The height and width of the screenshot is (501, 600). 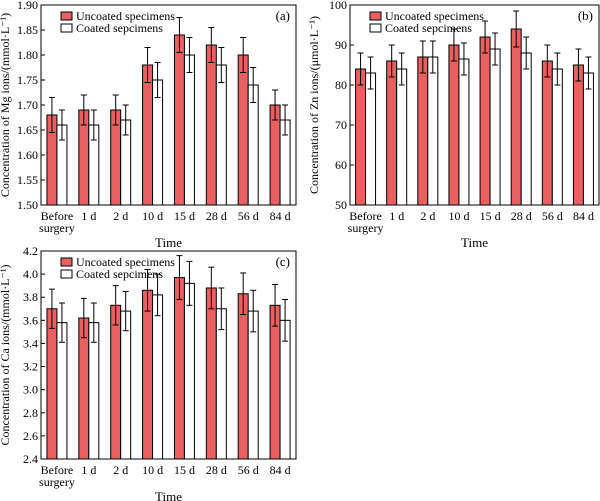 I want to click on y-tick-label: 1.75, so click(x=27, y=80).